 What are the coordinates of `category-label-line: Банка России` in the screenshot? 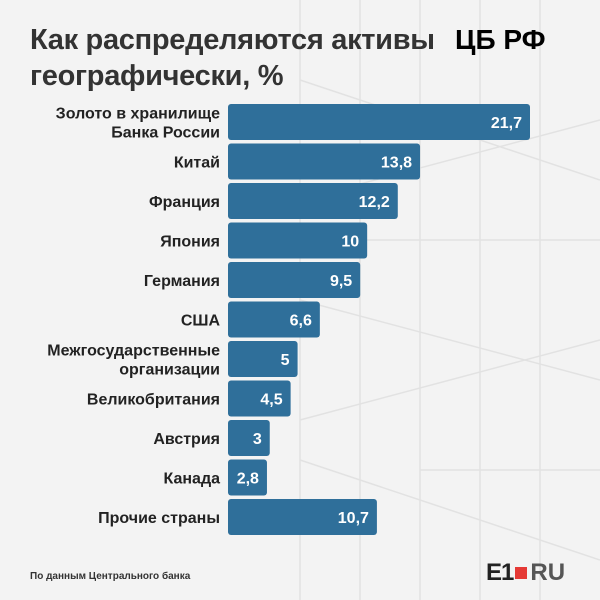 It's located at (165, 133).